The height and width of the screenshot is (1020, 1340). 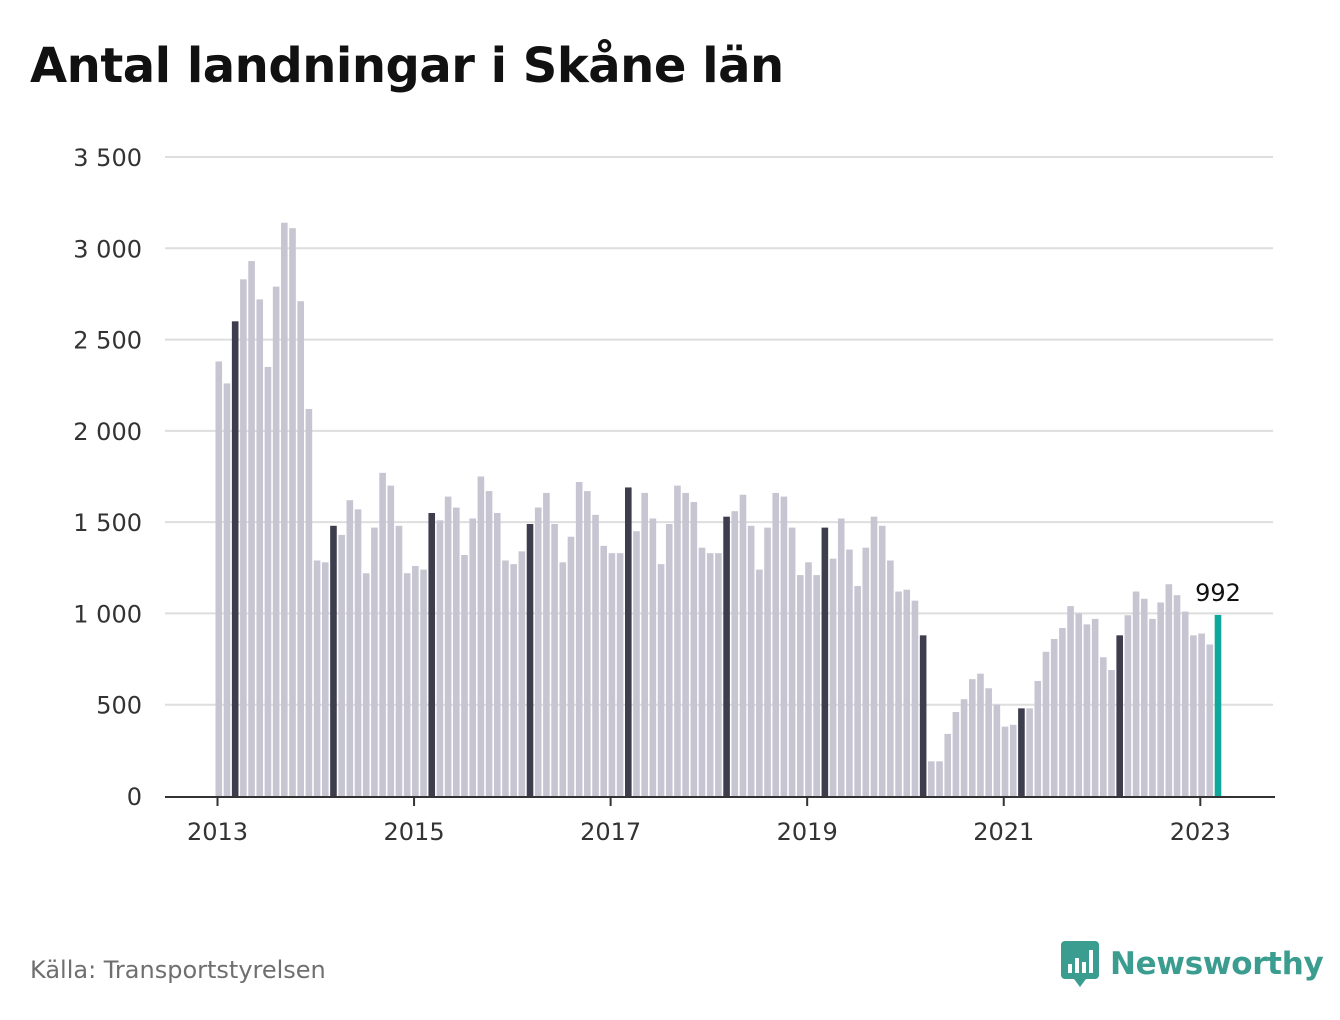 What do you see at coordinates (1080, 964) in the screenshot?
I see `newsworthy-logo-icon` at bounding box center [1080, 964].